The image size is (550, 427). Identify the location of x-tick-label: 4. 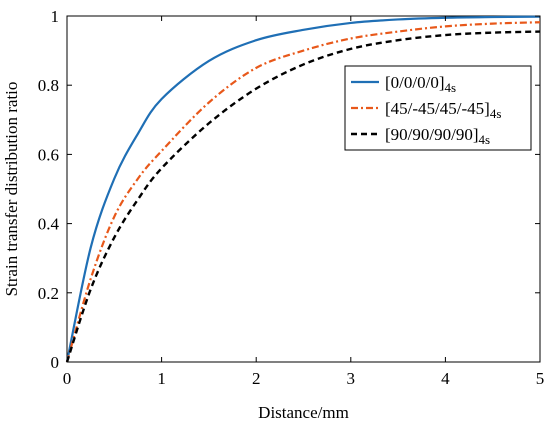
(445, 378).